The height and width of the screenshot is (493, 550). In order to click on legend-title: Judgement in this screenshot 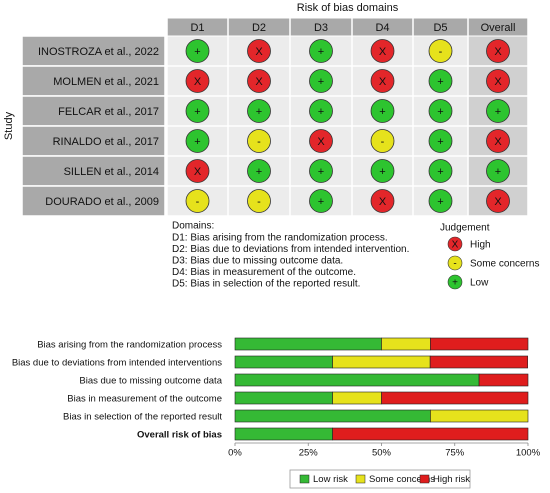, I will do `click(465, 228)`.